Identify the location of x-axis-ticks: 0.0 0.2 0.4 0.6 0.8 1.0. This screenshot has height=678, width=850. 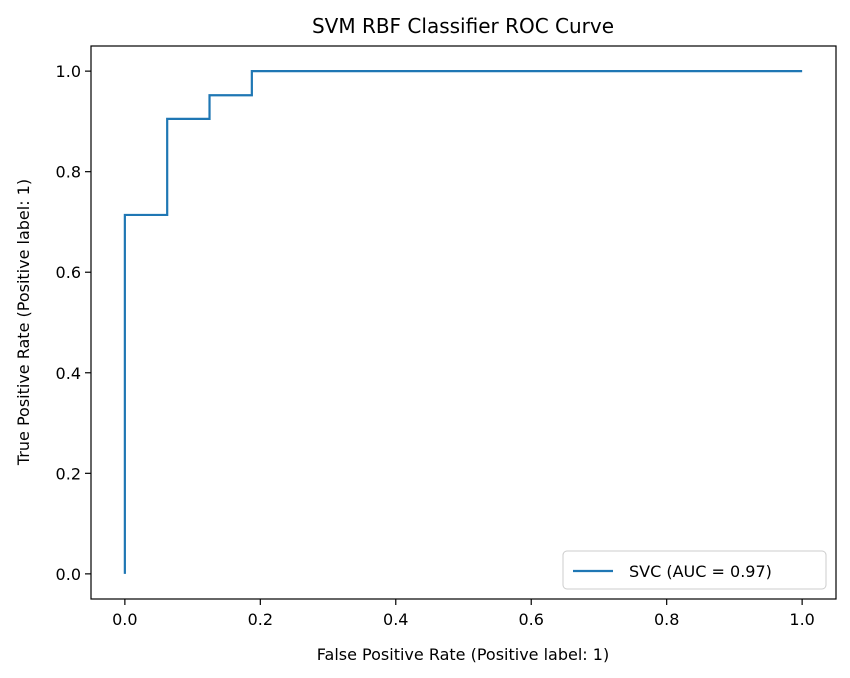
(463, 614).